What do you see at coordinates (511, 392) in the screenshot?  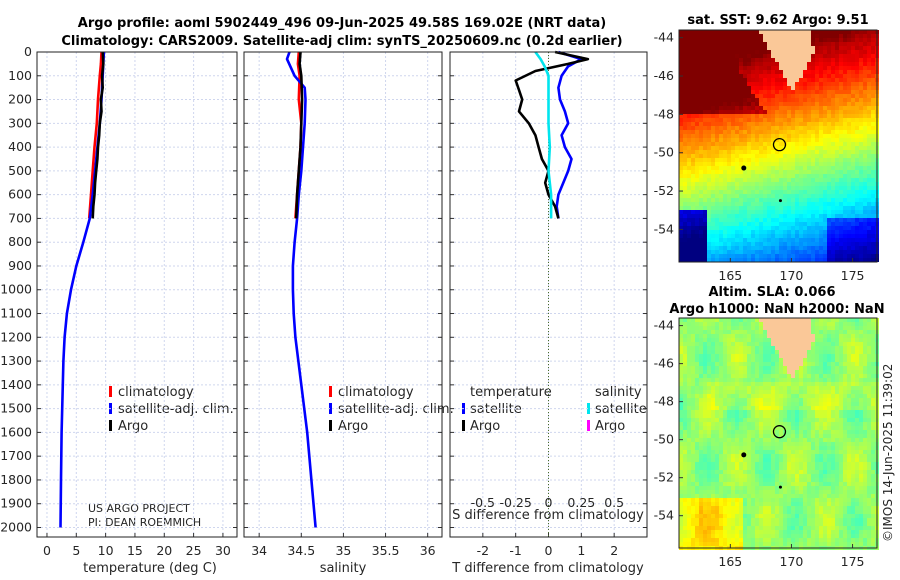 I see `legend-title-temperature: temperature` at bounding box center [511, 392].